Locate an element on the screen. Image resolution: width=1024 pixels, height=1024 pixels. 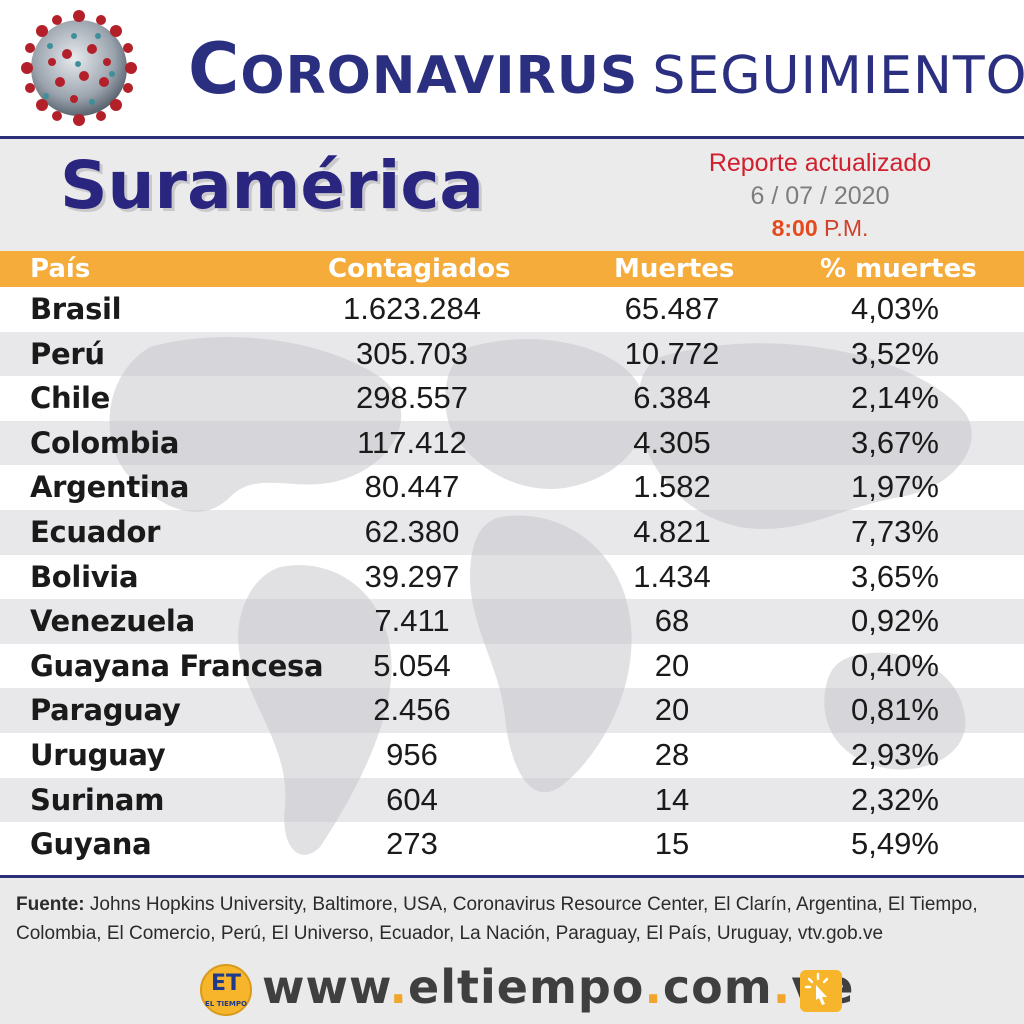
country-cell: Guyana is located at coordinates (91, 844).